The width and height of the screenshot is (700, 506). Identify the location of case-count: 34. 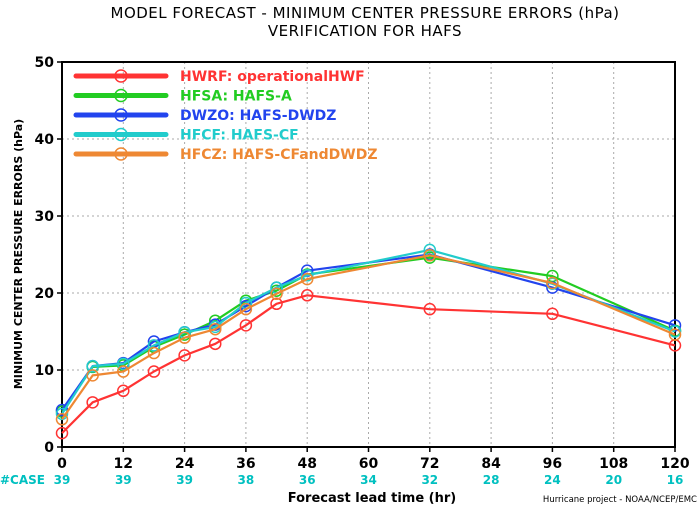
(368, 480).